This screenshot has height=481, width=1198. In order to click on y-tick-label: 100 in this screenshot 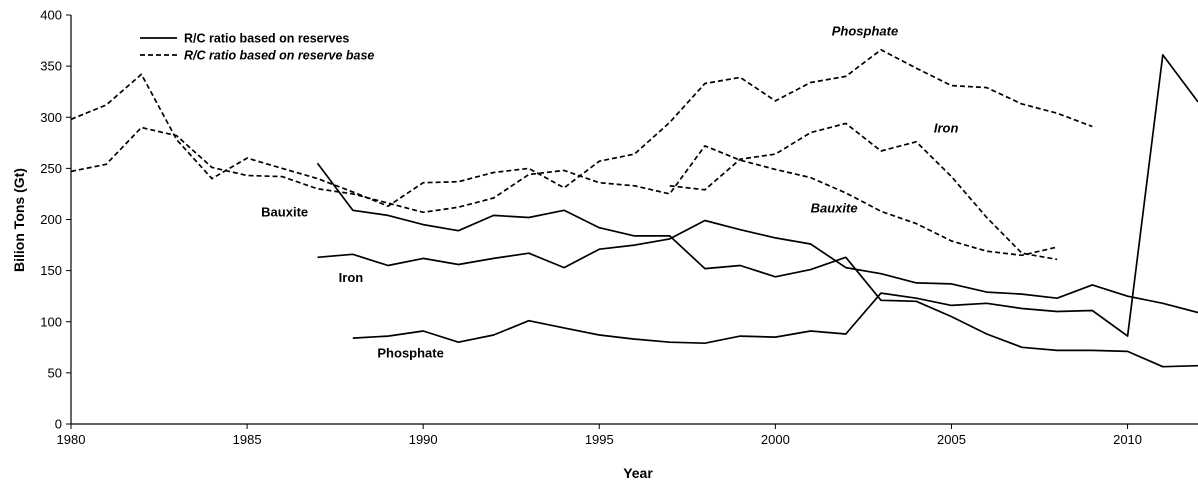, I will do `click(51, 321)`.